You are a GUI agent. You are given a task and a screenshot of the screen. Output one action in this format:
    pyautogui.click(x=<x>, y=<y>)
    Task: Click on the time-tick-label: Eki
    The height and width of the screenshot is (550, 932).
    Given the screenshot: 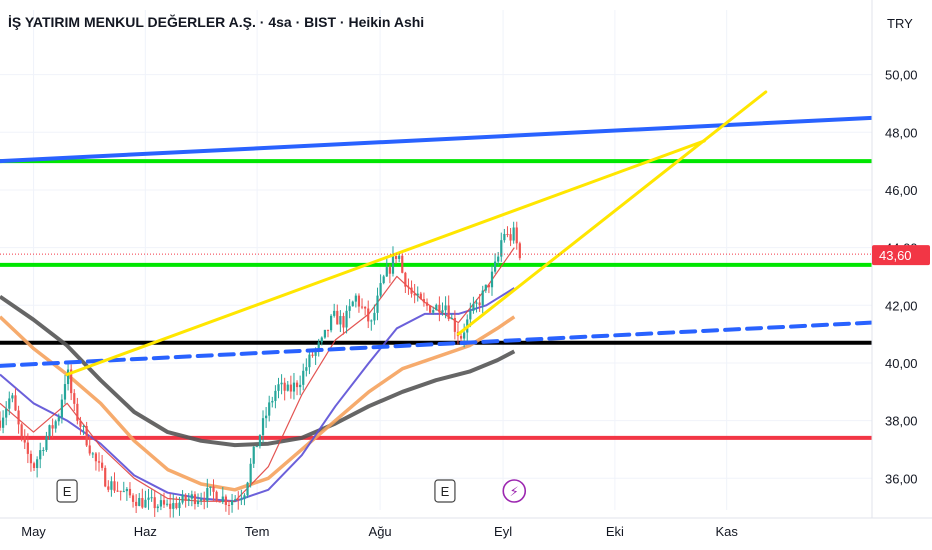 What is the action you would take?
    pyautogui.click(x=615, y=531)
    